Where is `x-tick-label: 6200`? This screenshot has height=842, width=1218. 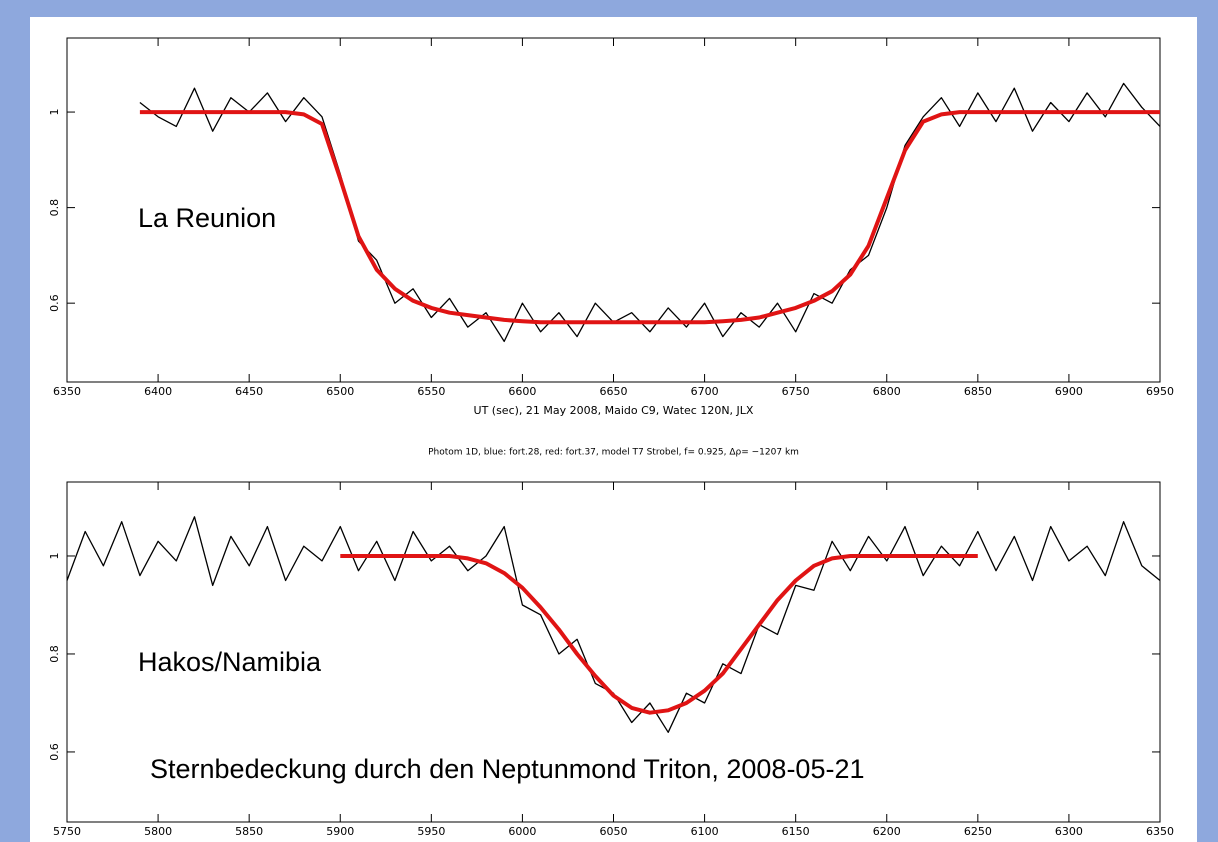
x-tick-label: 6200 is located at coordinates (887, 831).